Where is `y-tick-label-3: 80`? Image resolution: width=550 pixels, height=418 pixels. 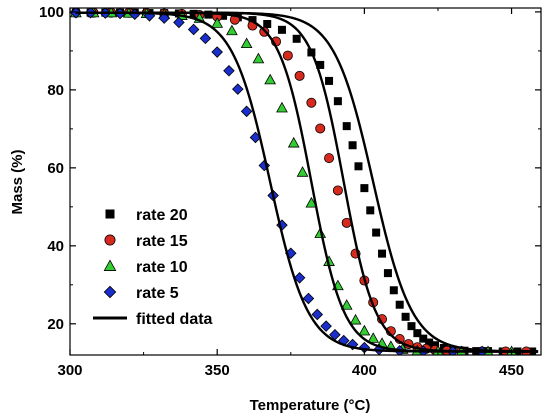
y-tick-label-3: 80 is located at coordinates (55, 90).